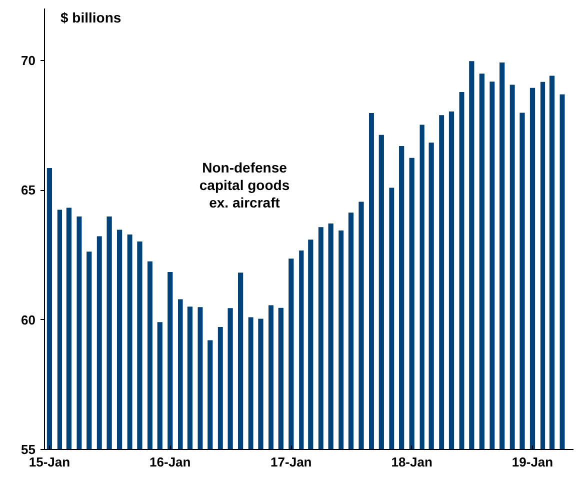 The image size is (577, 479). What do you see at coordinates (411, 462) in the screenshot?
I see `x-tick-label: 18-Jan` at bounding box center [411, 462].